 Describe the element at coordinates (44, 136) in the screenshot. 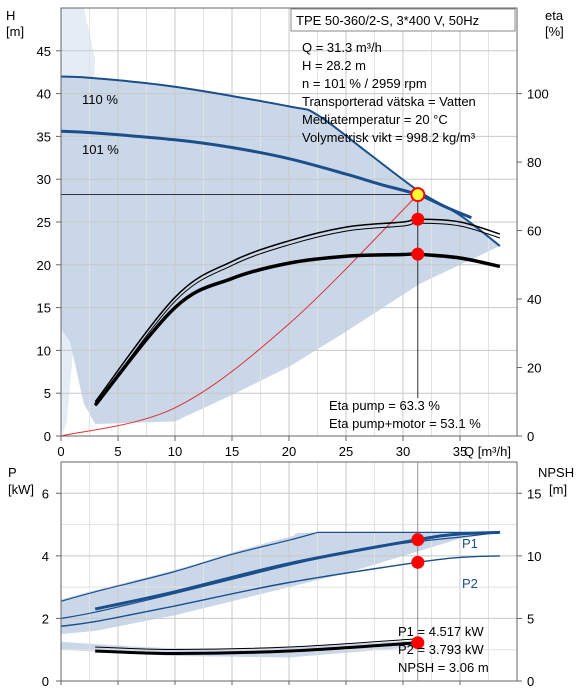

I see `y-tick-label: 35` at that location.